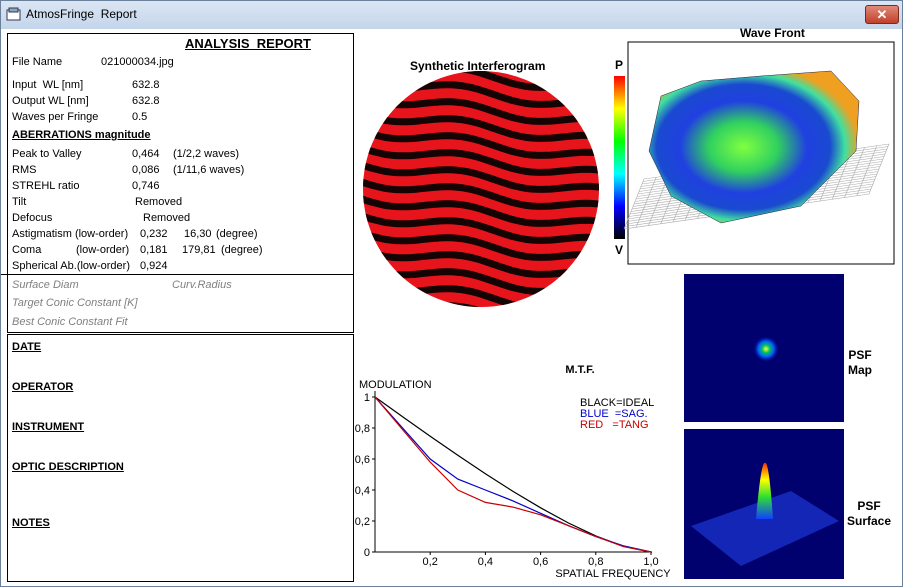  Describe the element at coordinates (32, 218) in the screenshot. I see `field-label: Defocus` at that location.